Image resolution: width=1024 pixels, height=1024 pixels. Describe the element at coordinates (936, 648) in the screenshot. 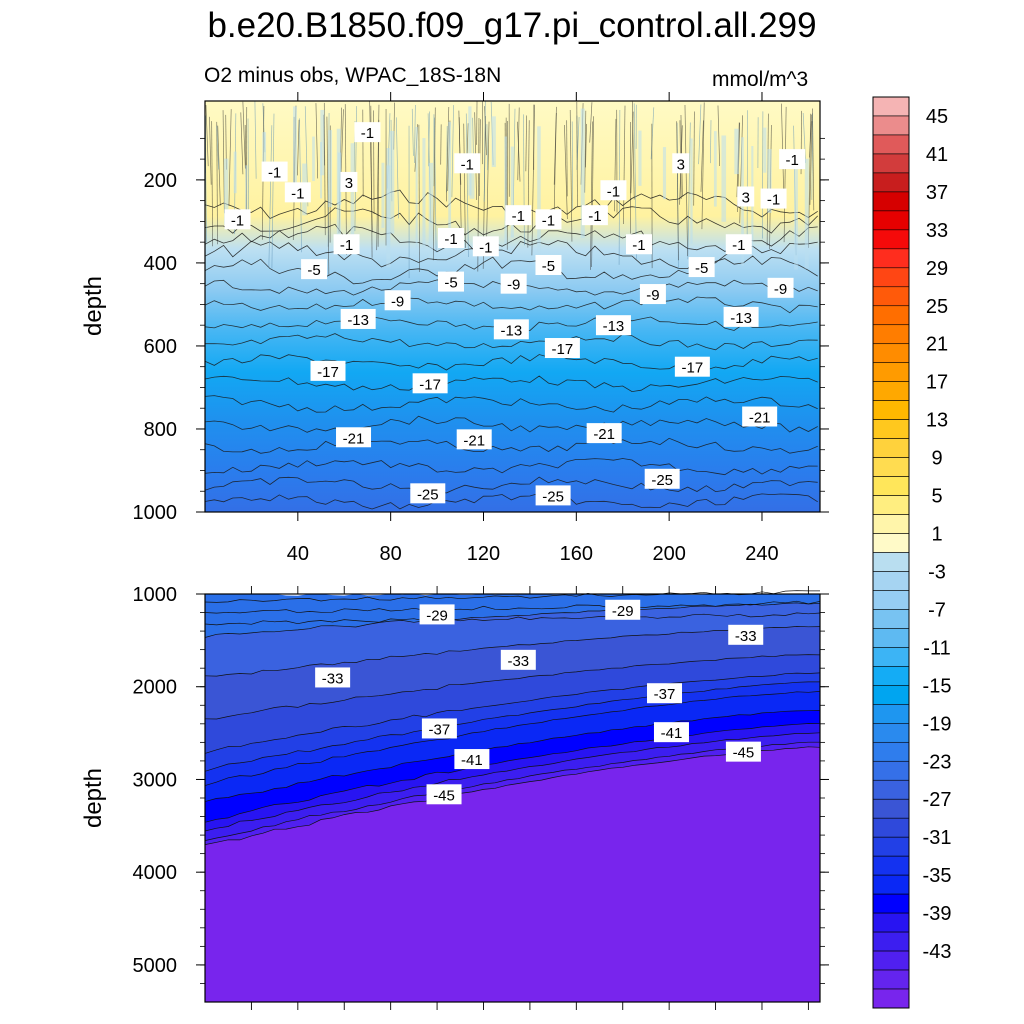

I see `colorbar-label: -11` at that location.